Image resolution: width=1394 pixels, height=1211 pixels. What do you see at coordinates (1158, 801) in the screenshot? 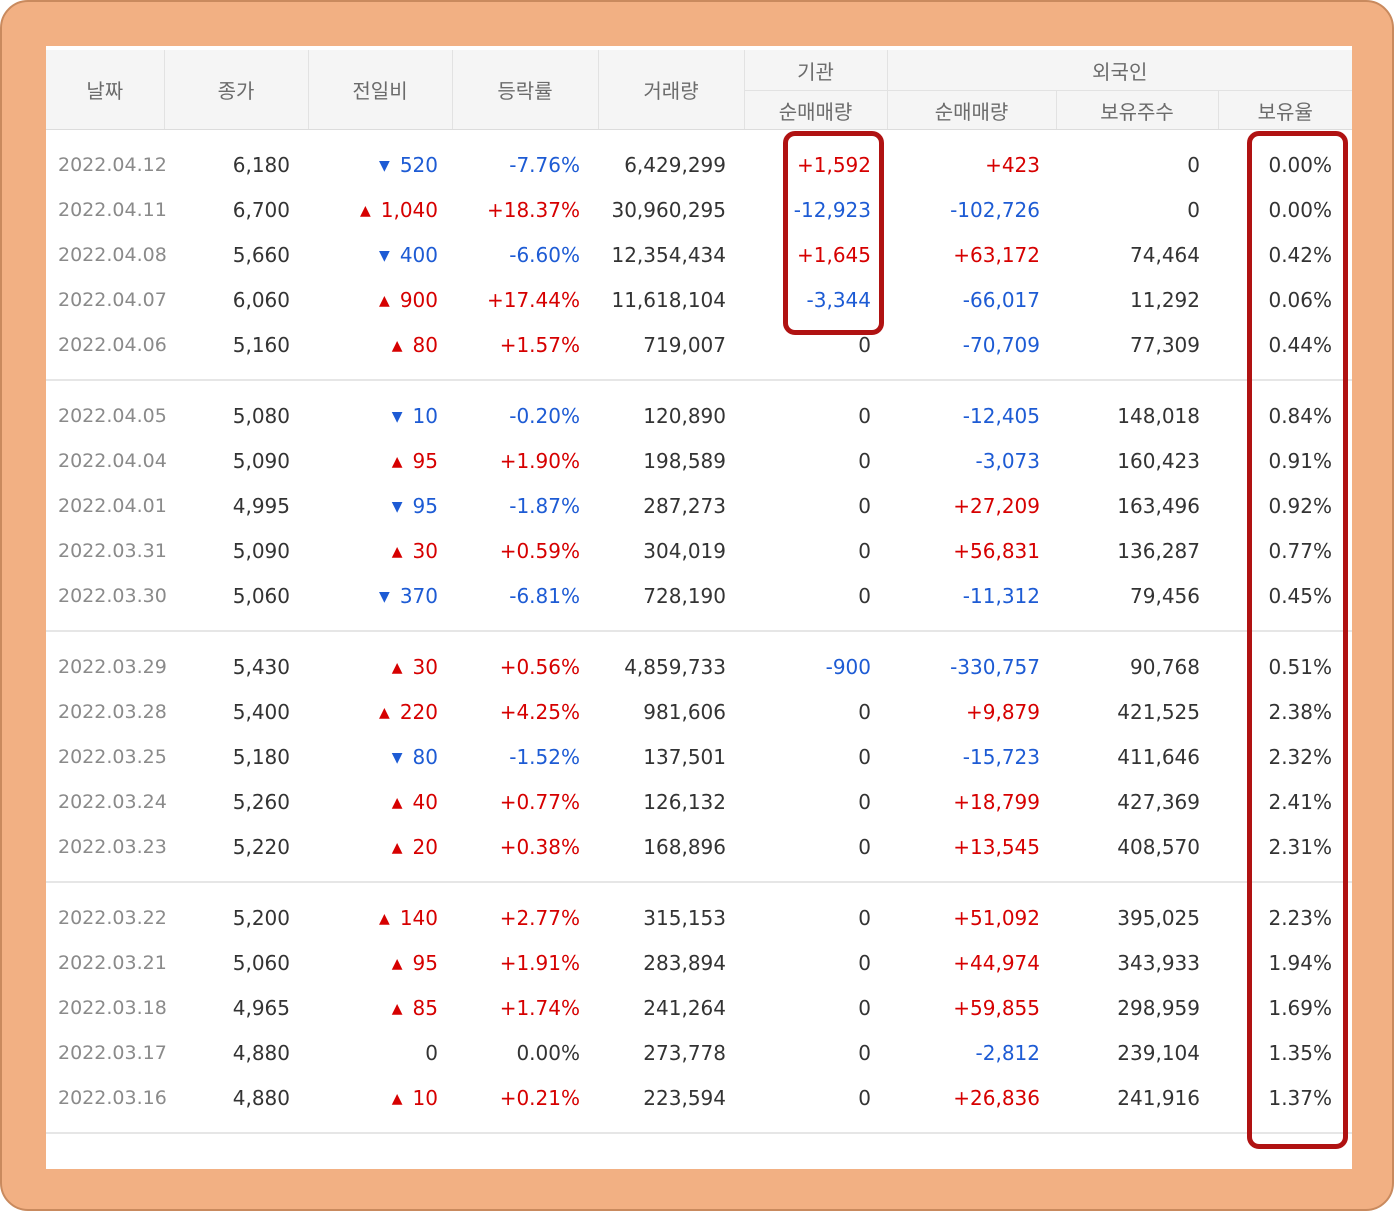
I see `cell-foreign-holdings: 427,369` at bounding box center [1158, 801].